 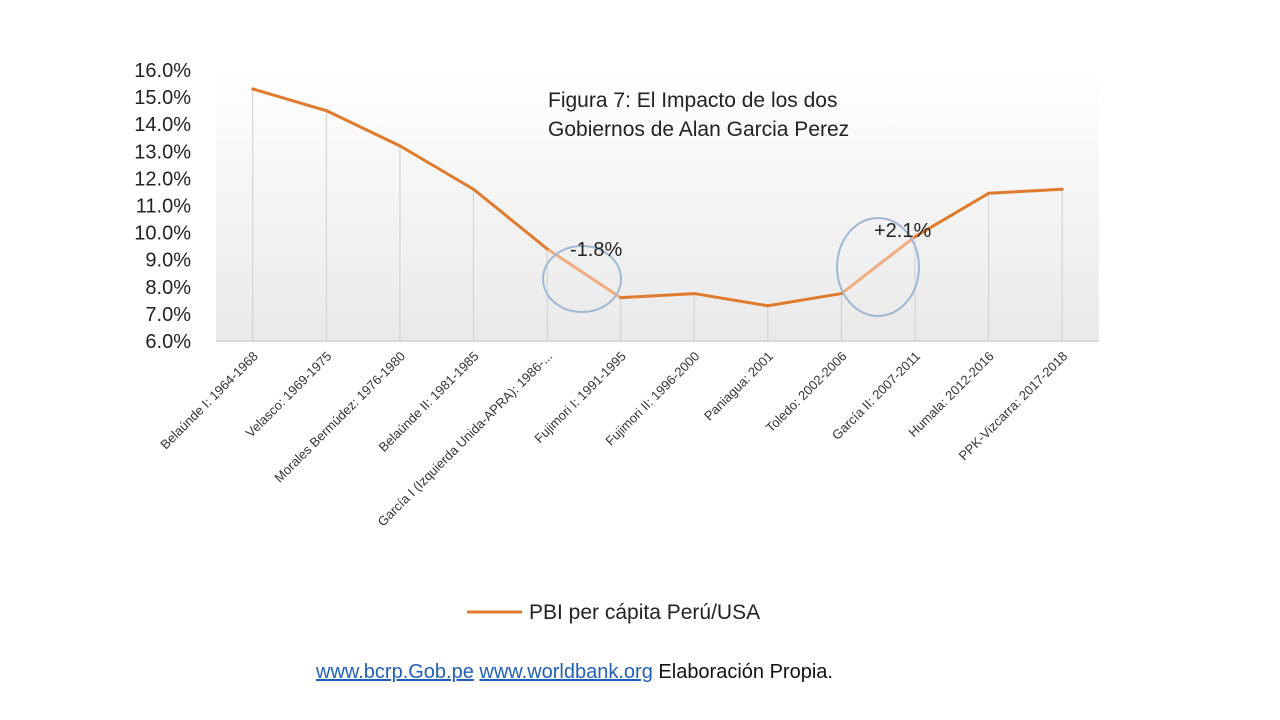 I want to click on annotation-minus: -1.8%, so click(x=596, y=250).